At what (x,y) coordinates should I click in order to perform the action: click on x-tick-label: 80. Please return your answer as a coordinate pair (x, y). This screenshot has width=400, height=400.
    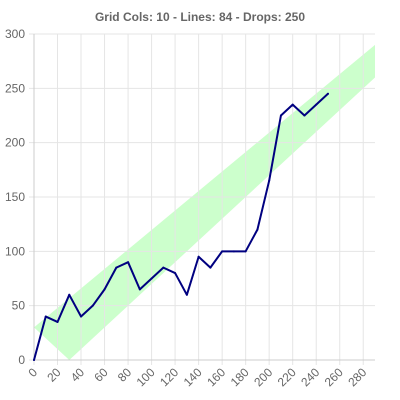
    Looking at the image, I should click on (125, 375).